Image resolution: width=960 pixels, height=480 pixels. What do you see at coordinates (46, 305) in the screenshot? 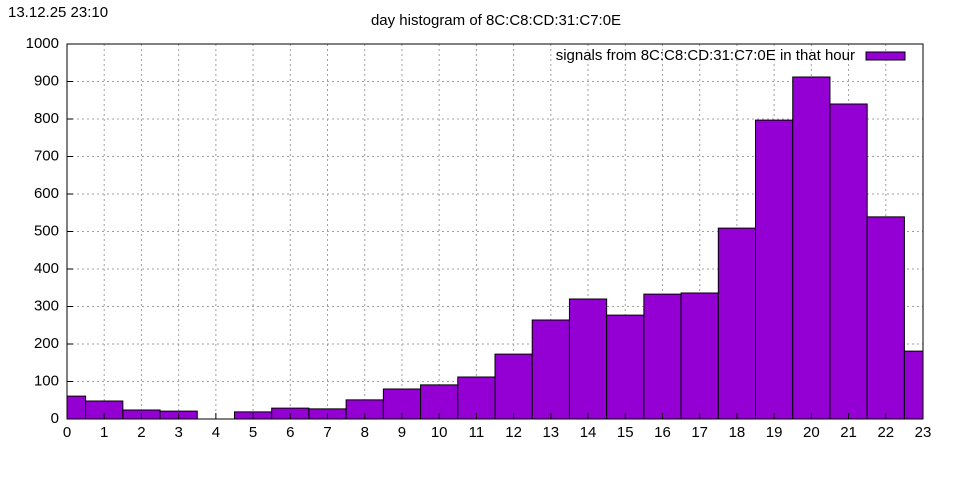
I see `y-tick-label: 300` at bounding box center [46, 305].